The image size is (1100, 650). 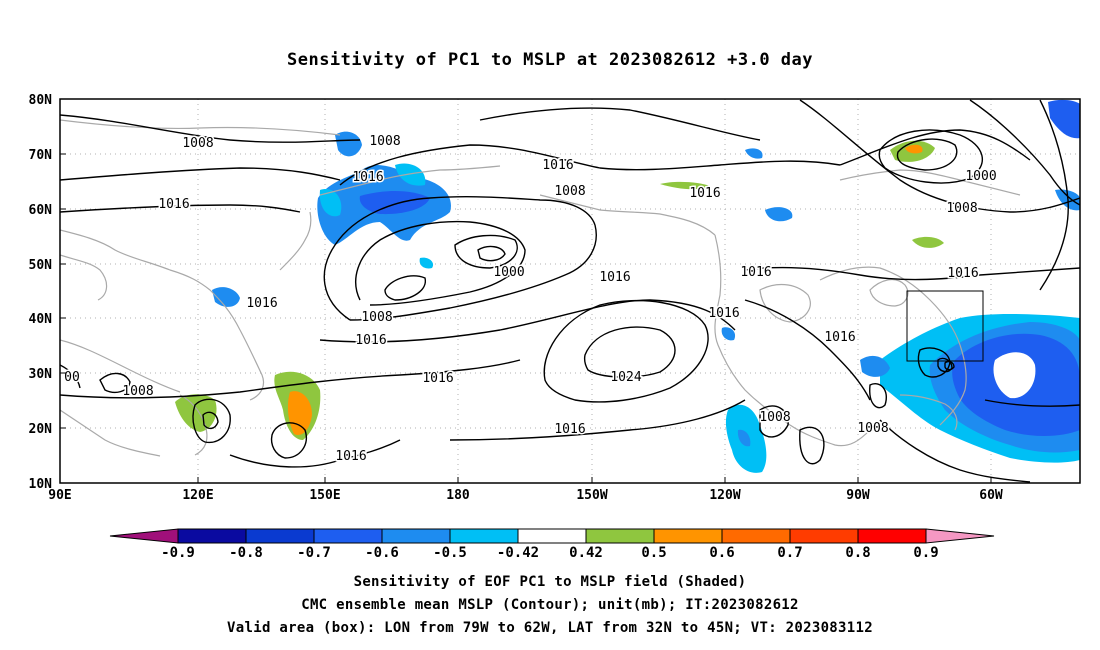 What do you see at coordinates (59, 495) in the screenshot?
I see `lon-tick-label: 90E` at bounding box center [59, 495].